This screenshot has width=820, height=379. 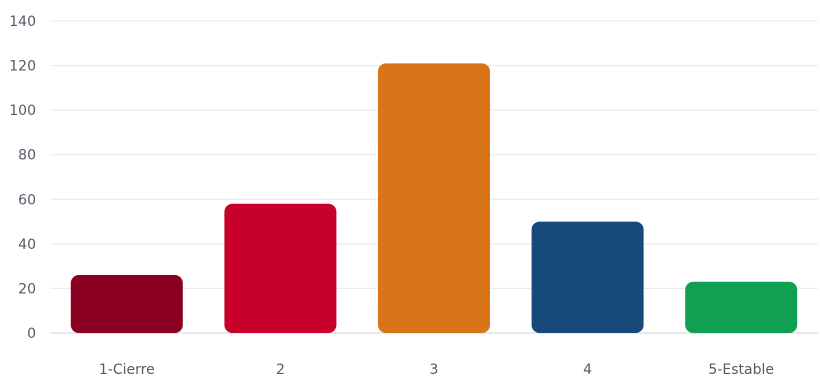 I want to click on y-tick-label: 60, so click(x=27, y=200).